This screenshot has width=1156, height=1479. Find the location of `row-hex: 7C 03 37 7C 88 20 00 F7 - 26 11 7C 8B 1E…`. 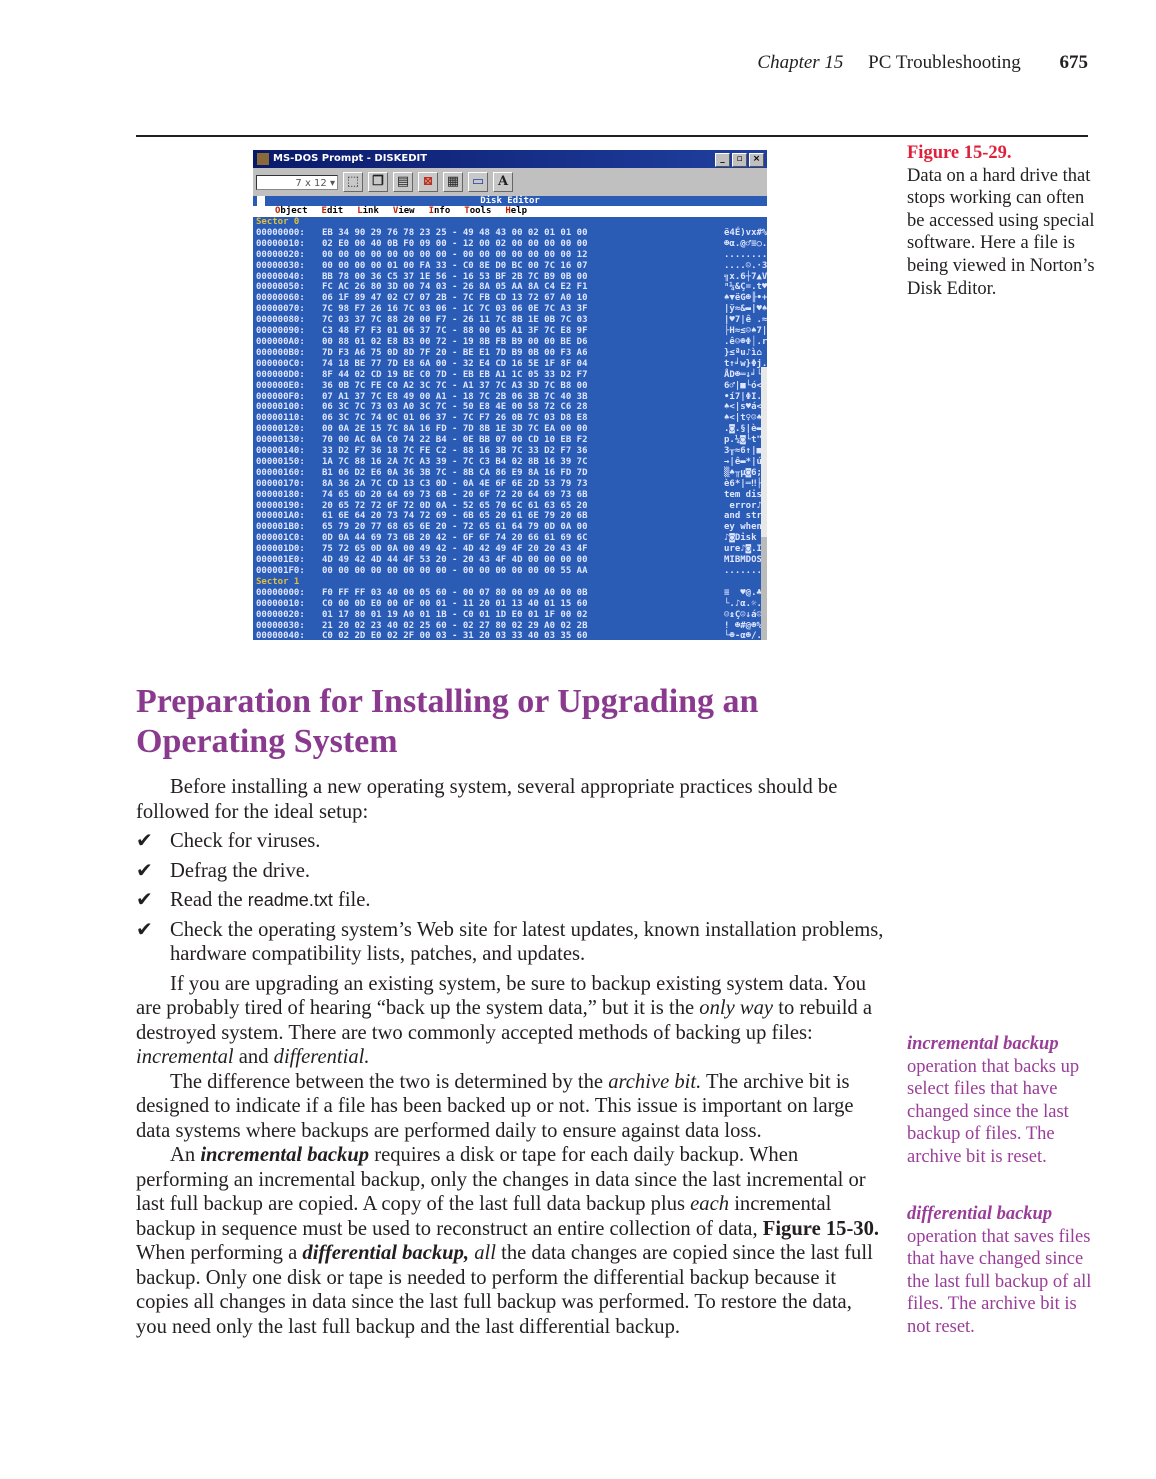

row-hex: 7C 03 37 7C 88 20 00 F7 - 26 11 7C 8B 1E… is located at coordinates (455, 320).